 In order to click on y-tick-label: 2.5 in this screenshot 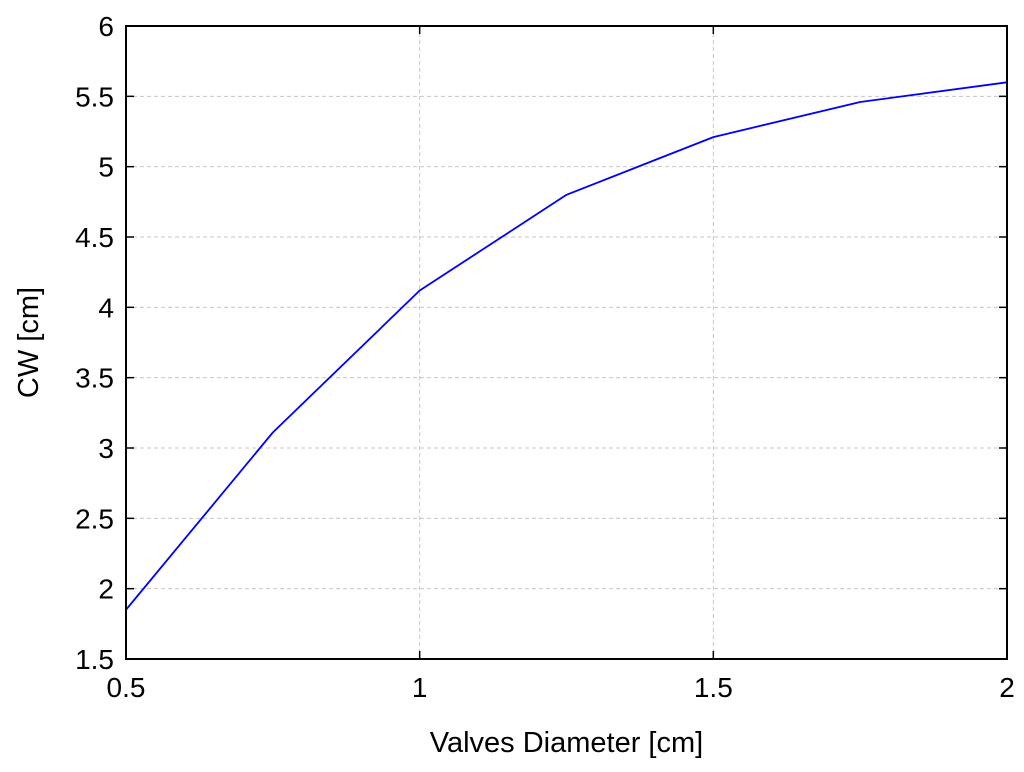, I will do `click(94, 518)`.